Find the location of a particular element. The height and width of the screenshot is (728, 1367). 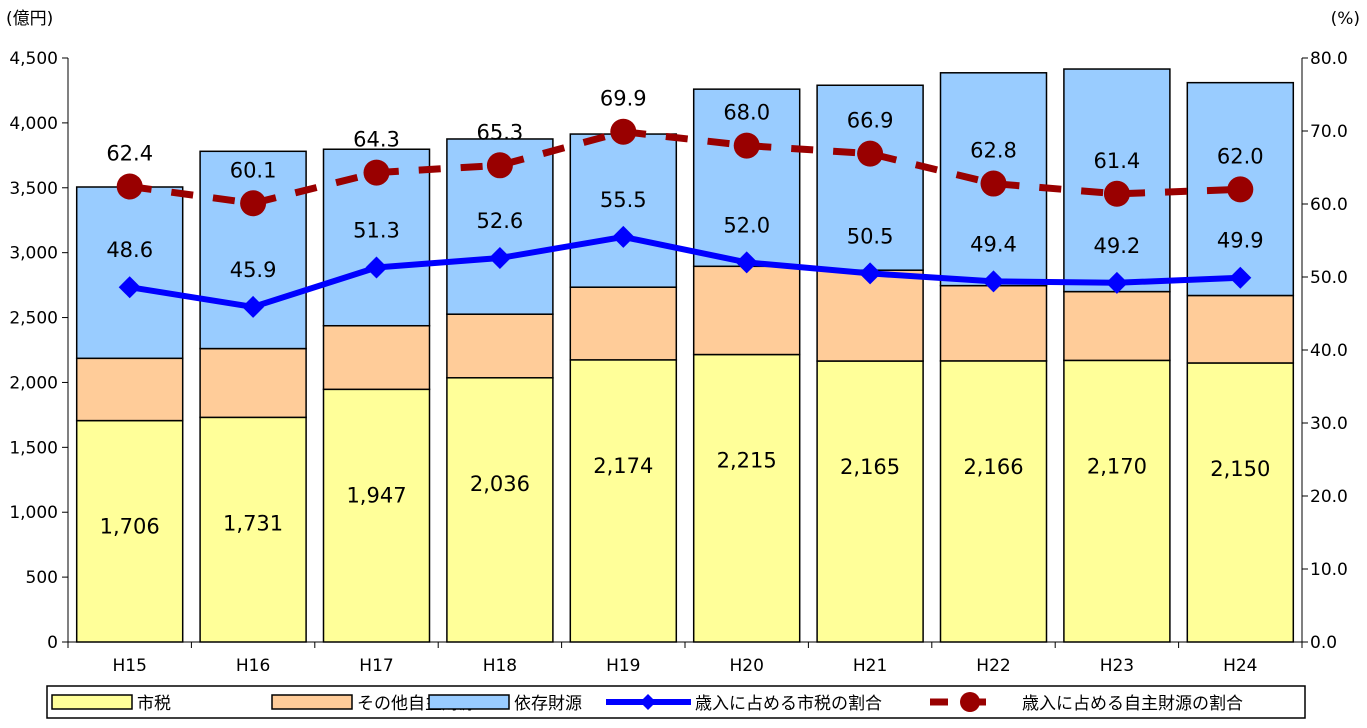

x-tick-label: H15 is located at coordinates (129, 666).